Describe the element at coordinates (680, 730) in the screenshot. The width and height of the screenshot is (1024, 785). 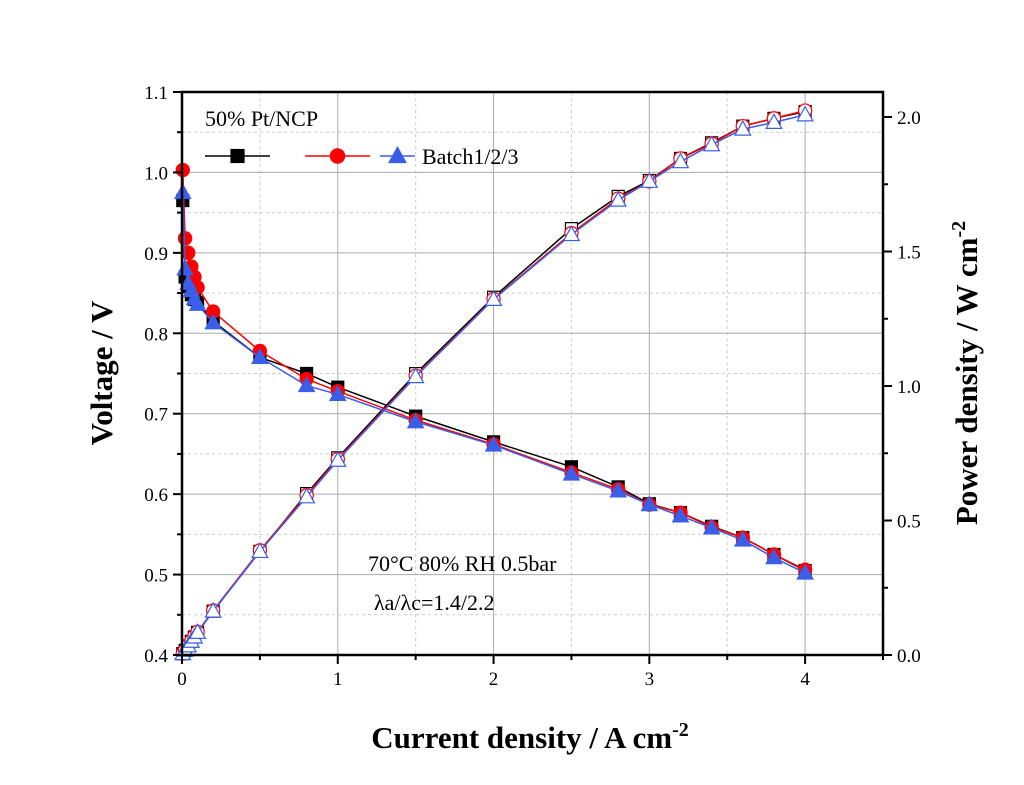
I see `x-axis-label-sup: -2` at that location.